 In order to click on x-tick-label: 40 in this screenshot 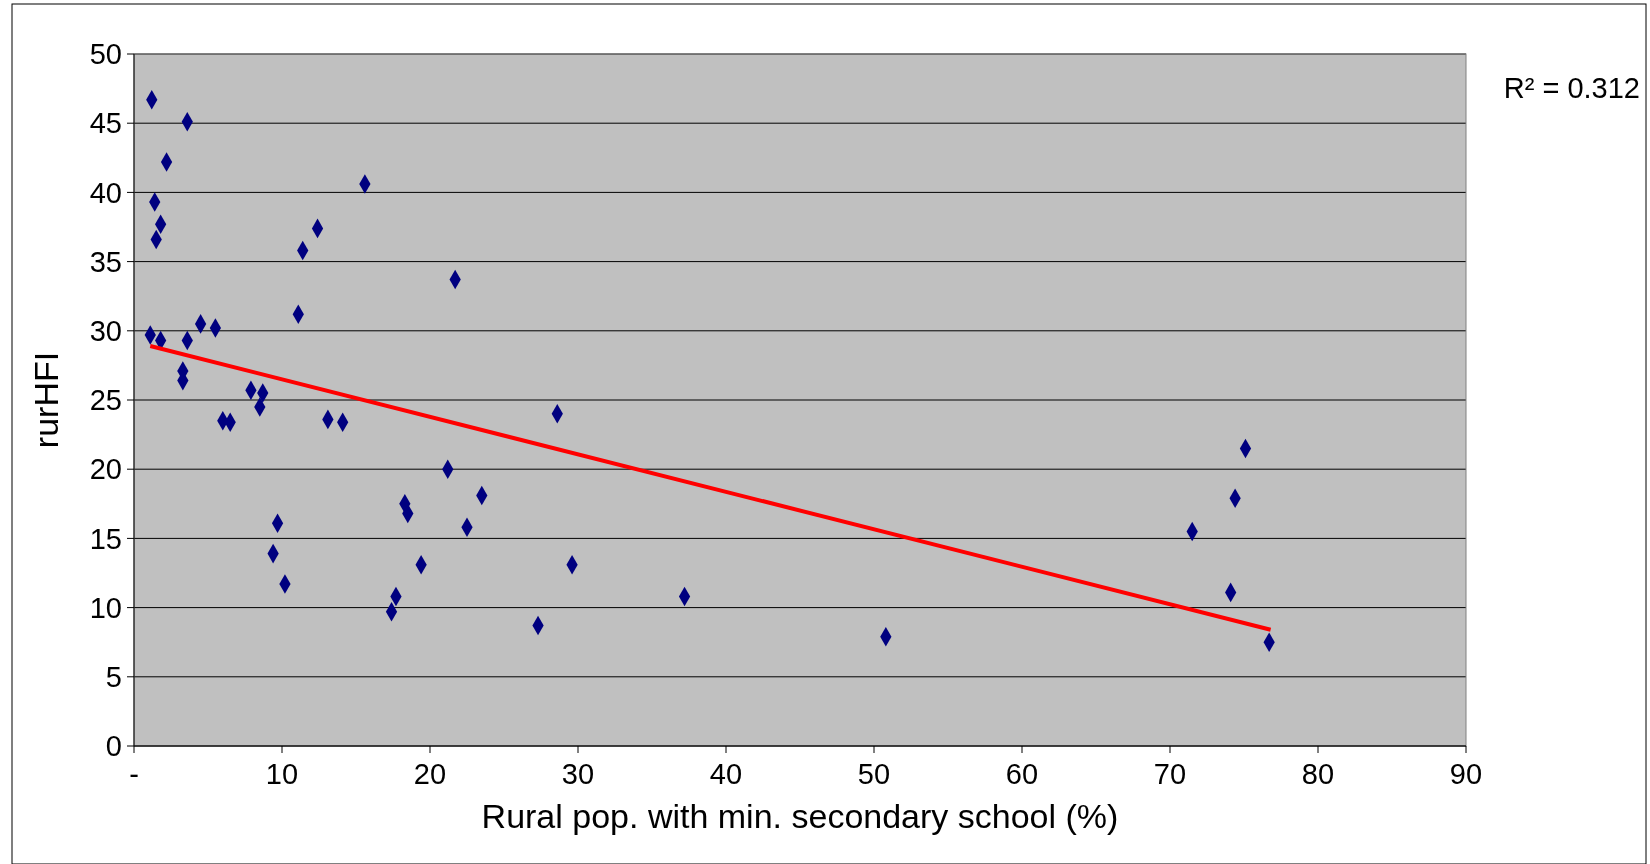, I will do `click(726, 774)`.